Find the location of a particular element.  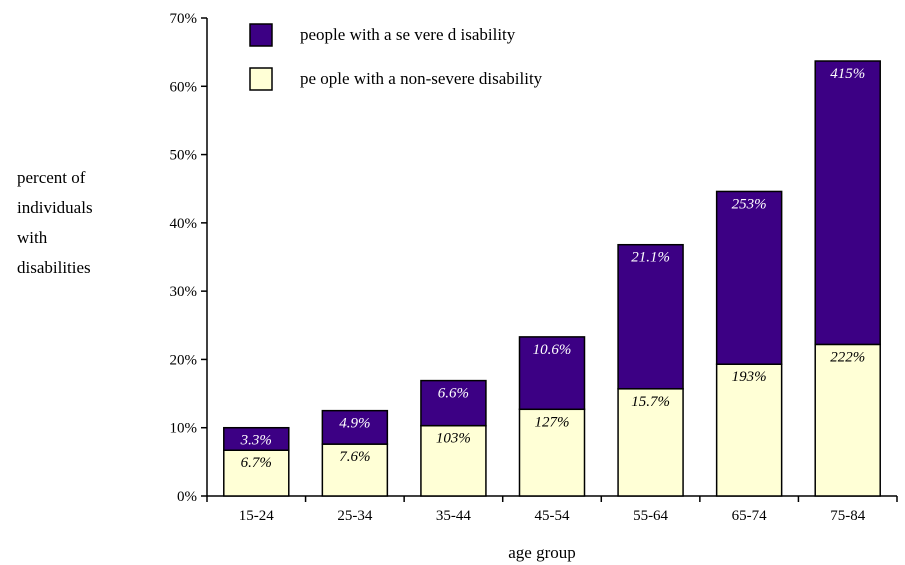

x-tick-label: 45-54 is located at coordinates (552, 516).